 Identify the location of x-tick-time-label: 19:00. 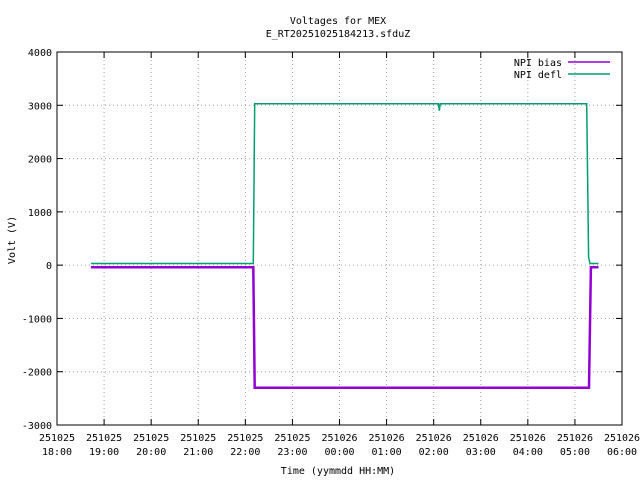
(104, 452).